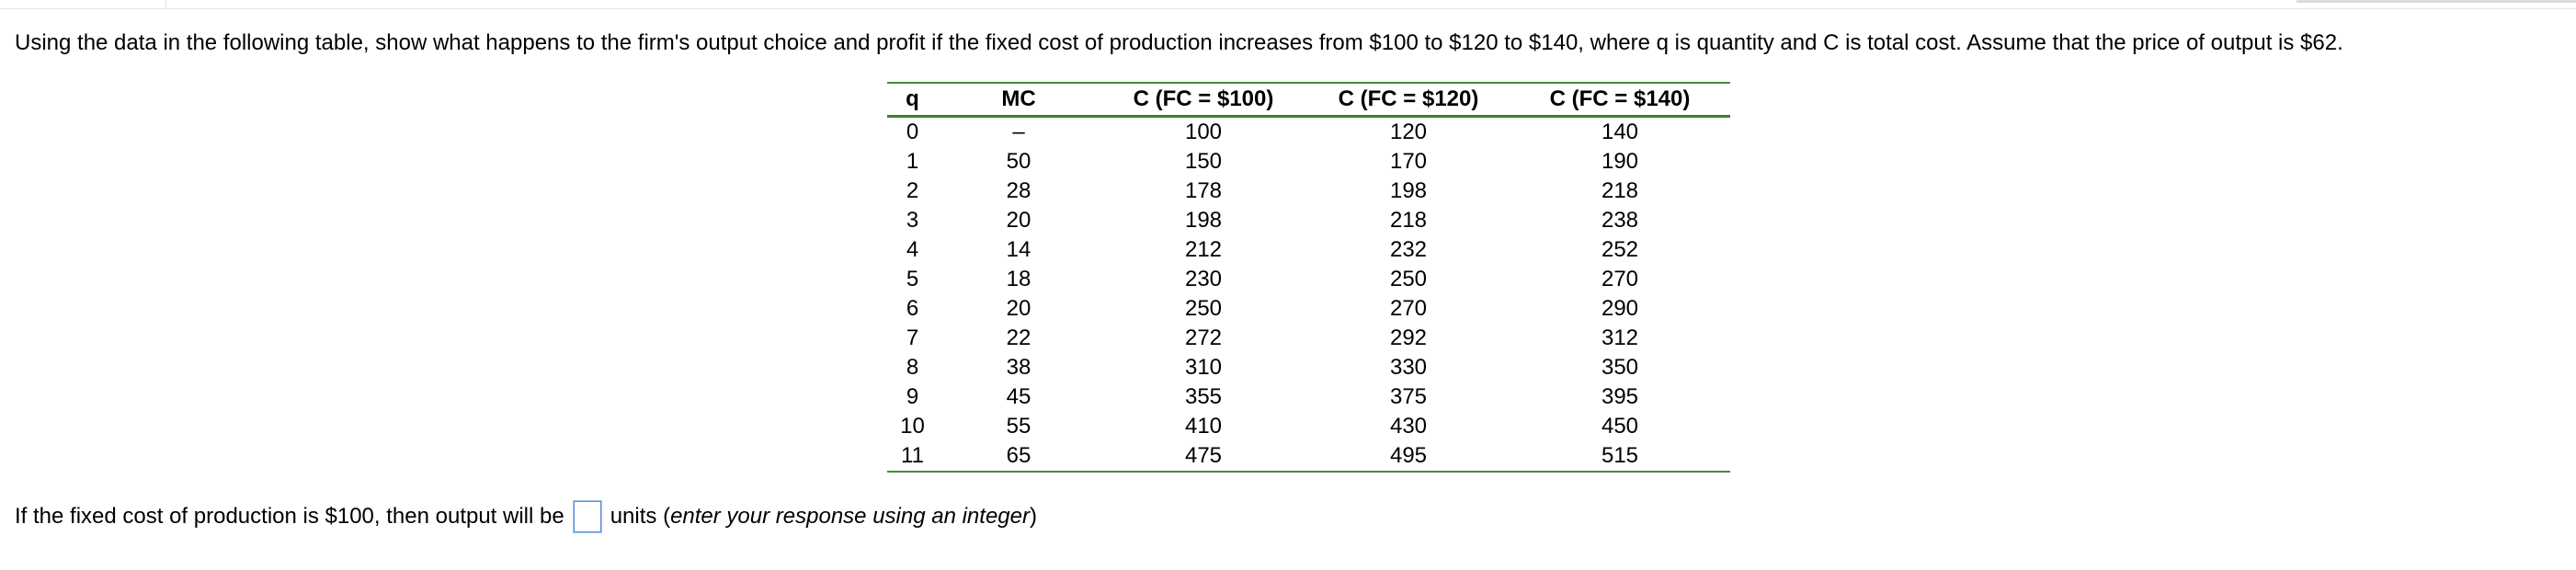 Image resolution: width=2576 pixels, height=570 pixels. Describe the element at coordinates (587, 516) in the screenshot. I see `output-answer-input` at that location.